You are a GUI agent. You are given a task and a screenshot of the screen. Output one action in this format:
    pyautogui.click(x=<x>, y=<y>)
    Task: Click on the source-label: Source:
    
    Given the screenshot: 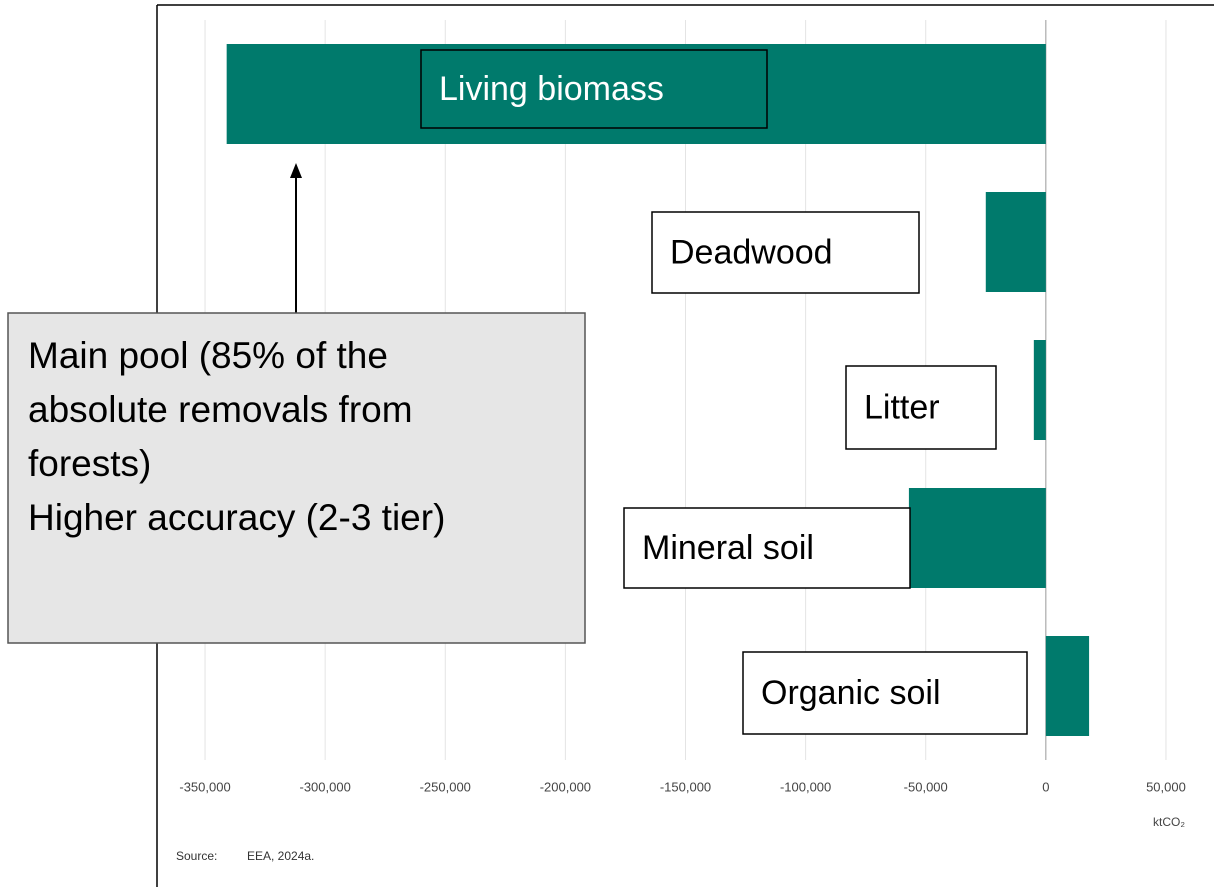 What is the action you would take?
    pyautogui.click(x=196, y=856)
    